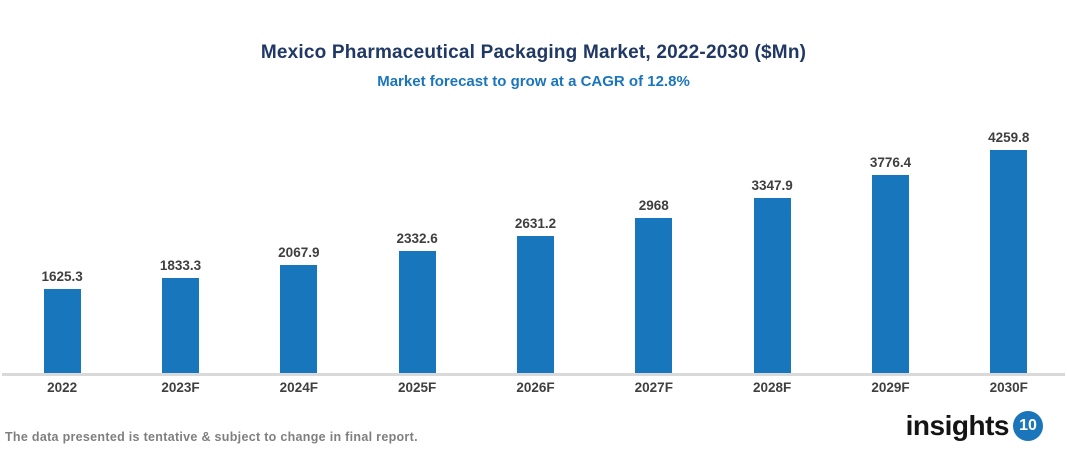 Image resolution: width=1067 pixels, height=454 pixels. I want to click on x-axis-tick-label: 2022, so click(62, 387).